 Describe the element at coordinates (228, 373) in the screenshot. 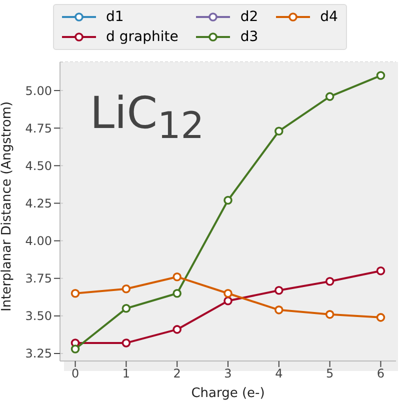

I see `x-tick-label: 3` at that location.